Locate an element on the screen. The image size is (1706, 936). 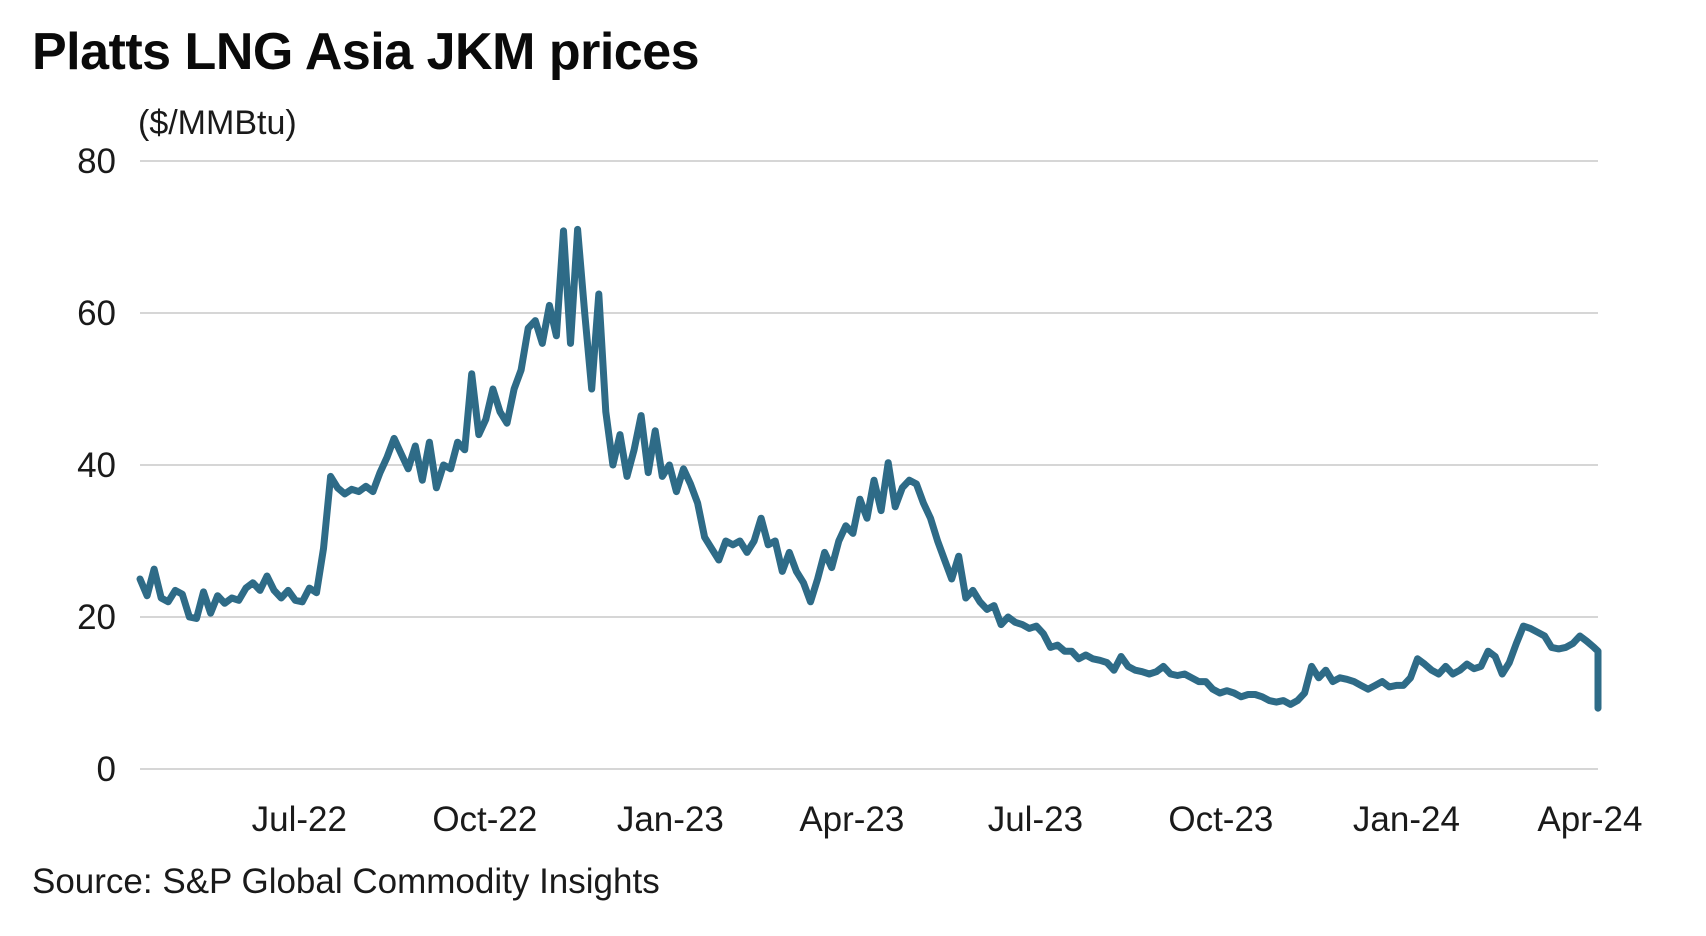
x-tick-label: Jul-23 is located at coordinates (1035, 819).